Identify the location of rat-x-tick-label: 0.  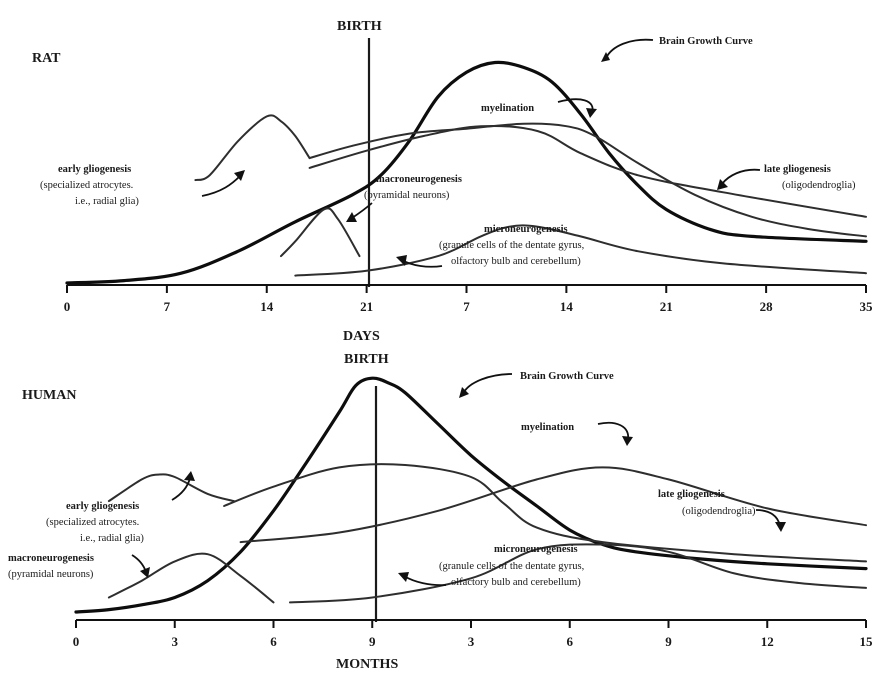
(67, 306).